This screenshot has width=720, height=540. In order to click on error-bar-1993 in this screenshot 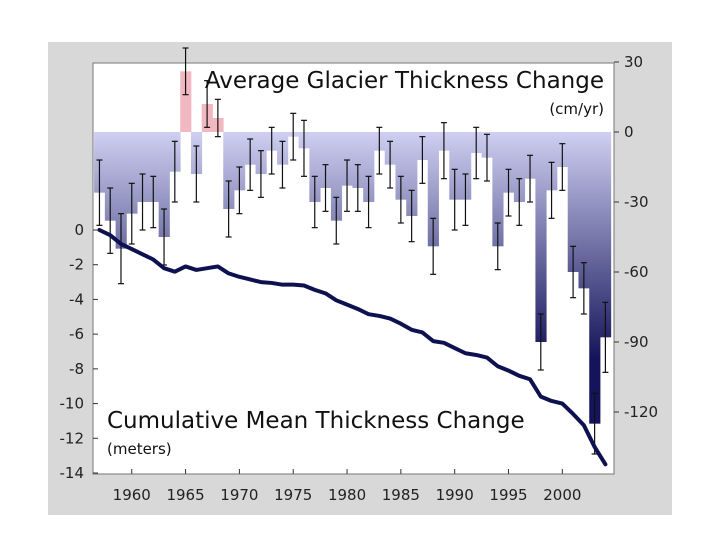, I will do `click(486, 157)`.